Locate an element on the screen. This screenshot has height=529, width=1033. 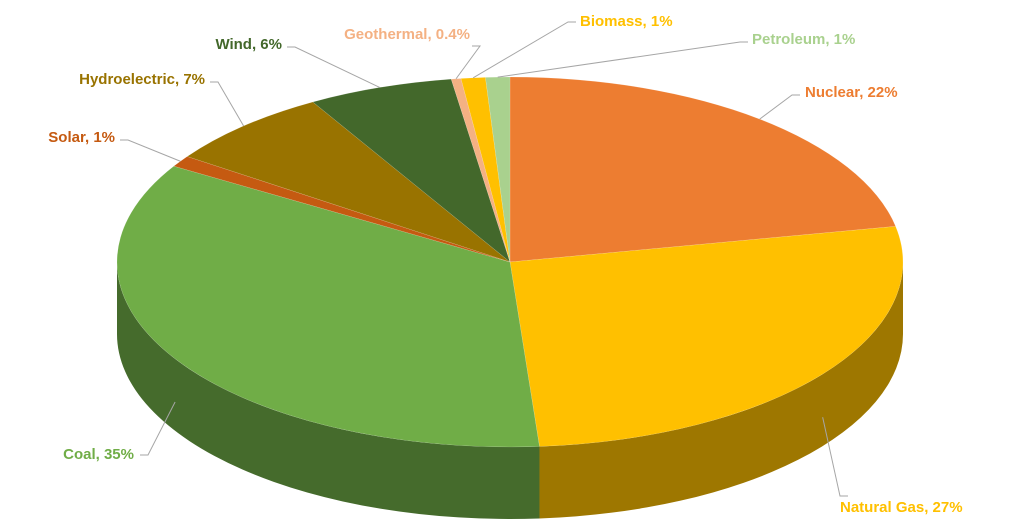
data-label: Petroleum, 1% is located at coordinates (803, 39).